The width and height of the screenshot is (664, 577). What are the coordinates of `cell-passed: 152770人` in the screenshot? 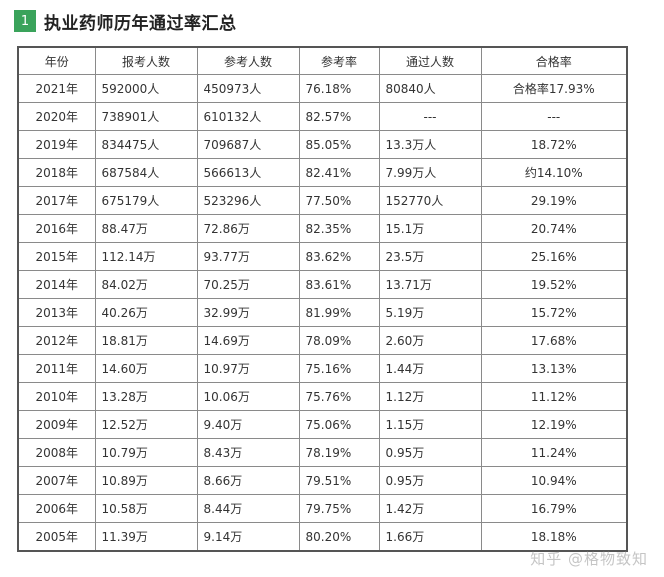 It's located at (430, 200).